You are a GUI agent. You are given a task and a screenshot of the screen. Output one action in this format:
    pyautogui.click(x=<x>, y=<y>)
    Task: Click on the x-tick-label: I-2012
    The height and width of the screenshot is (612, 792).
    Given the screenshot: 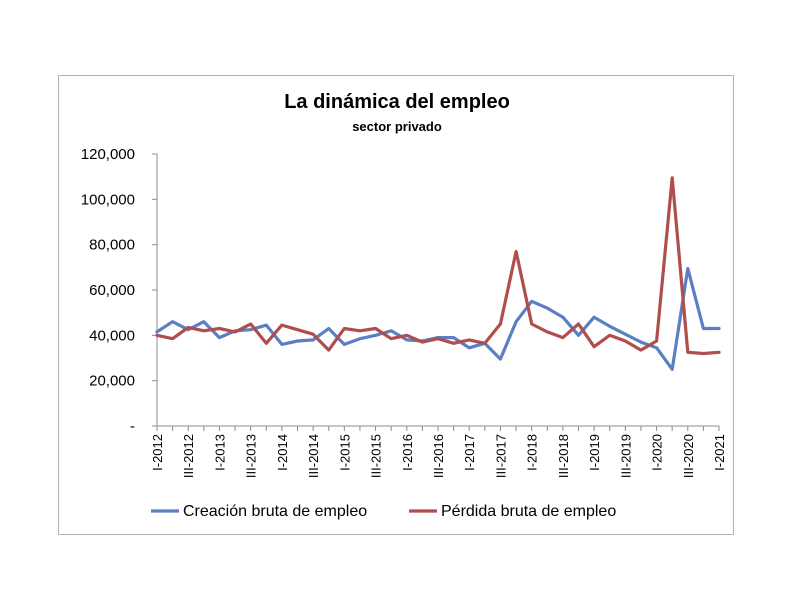 What is the action you would take?
    pyautogui.click(x=157, y=452)
    